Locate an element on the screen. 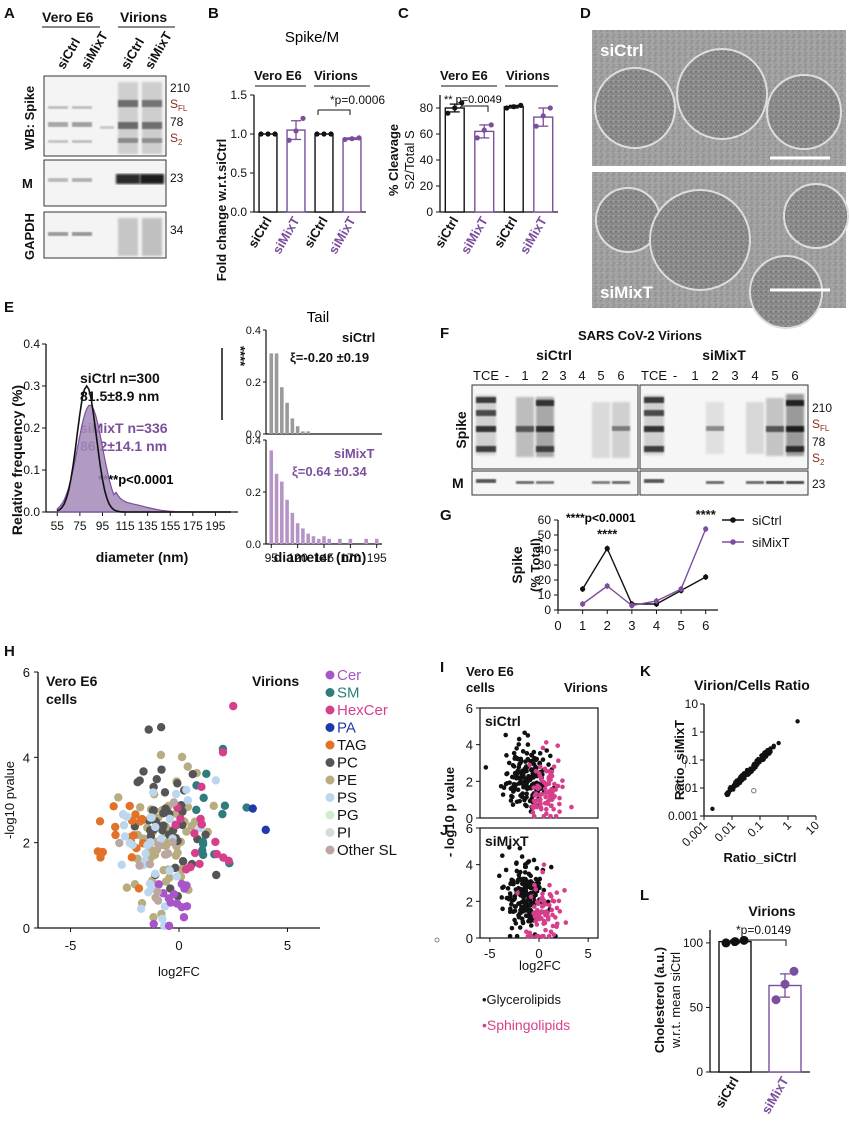  y-tick-label: 0.2 is located at coordinates (31, 428).